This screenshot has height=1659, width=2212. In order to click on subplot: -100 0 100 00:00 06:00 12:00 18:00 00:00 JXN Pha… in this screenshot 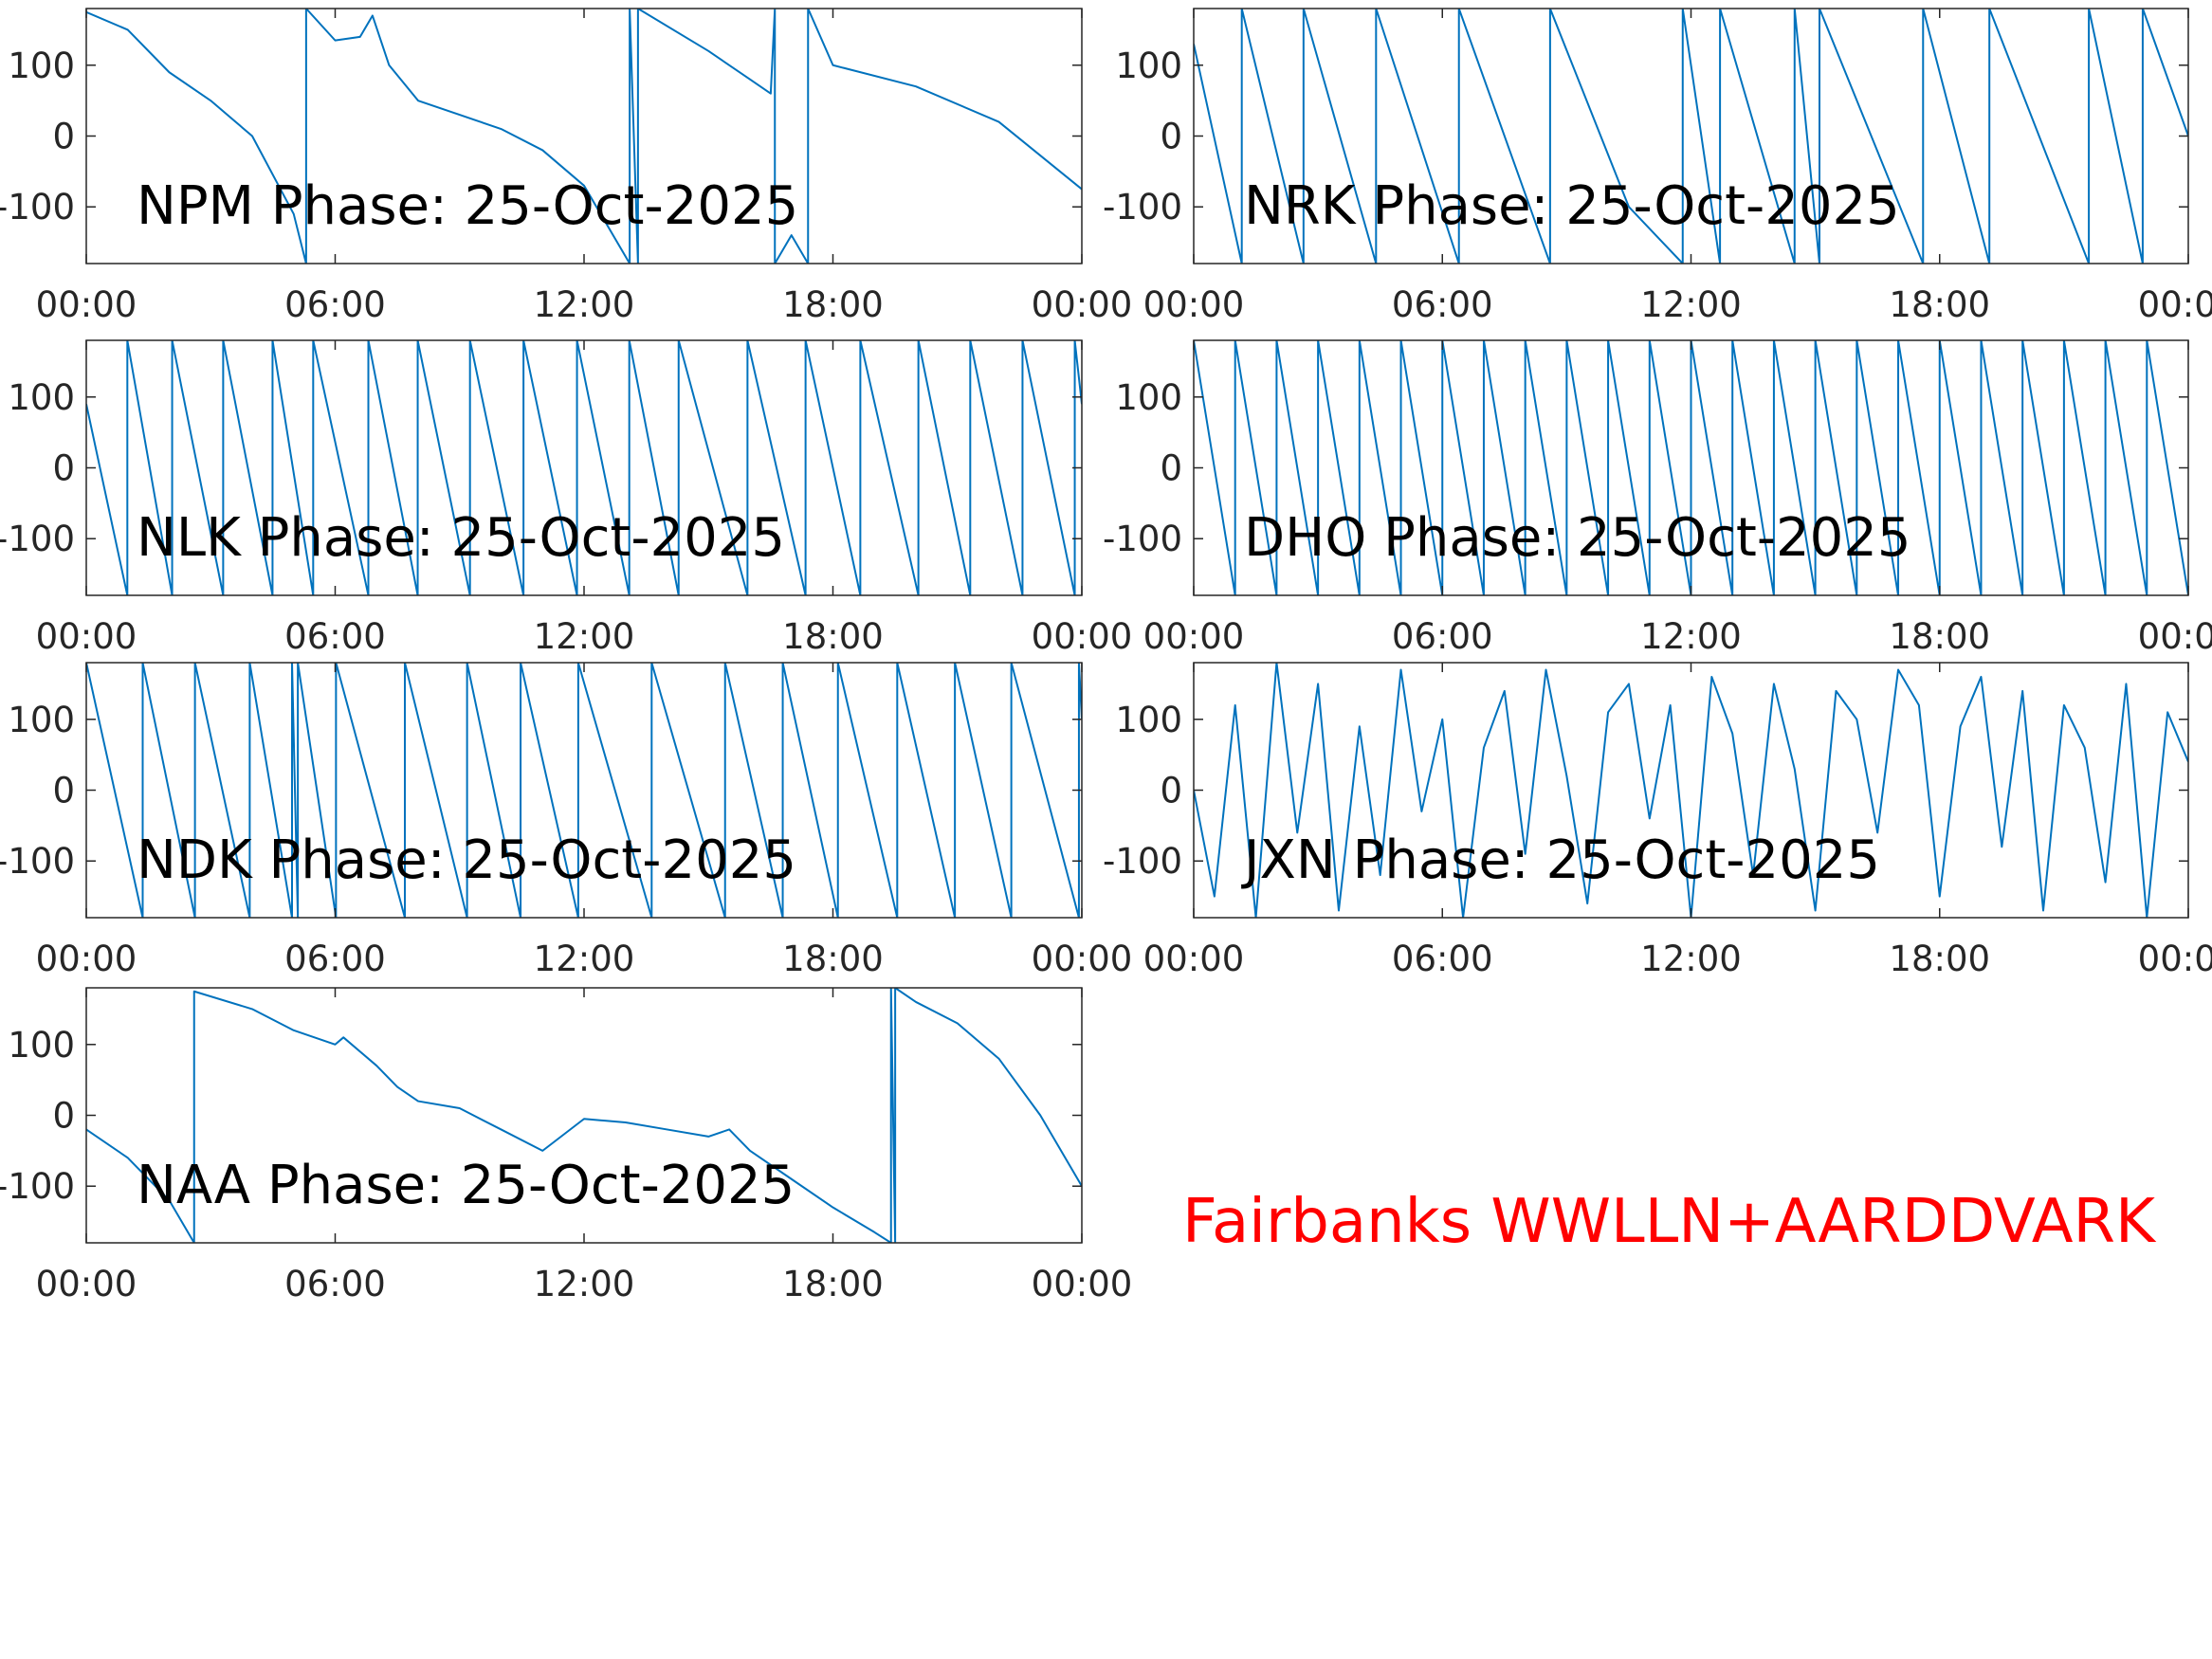, I will do `click(1657, 820)`.